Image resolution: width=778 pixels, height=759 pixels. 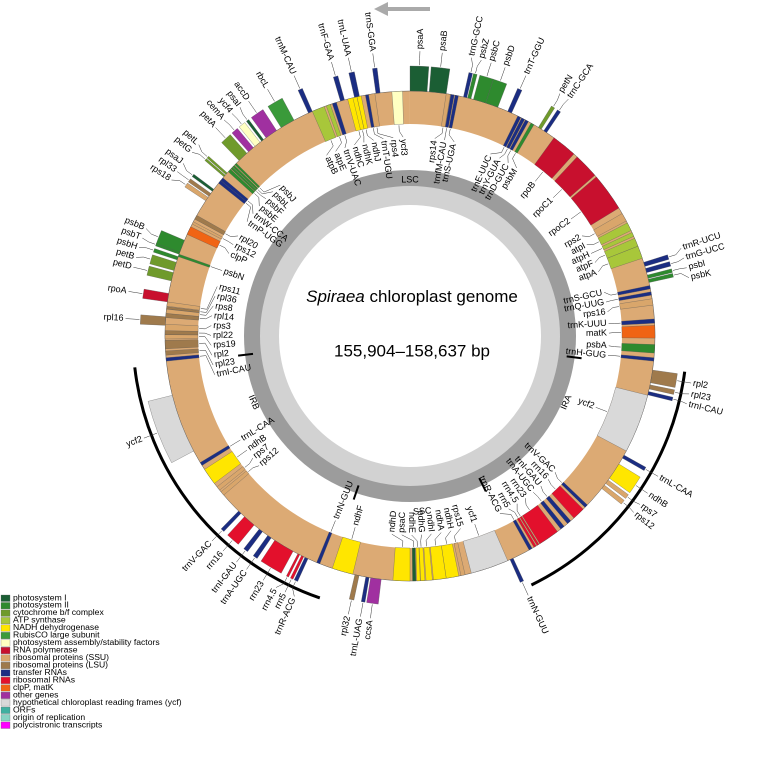 I want to click on gene-label: psbZ, so click(x=483, y=48).